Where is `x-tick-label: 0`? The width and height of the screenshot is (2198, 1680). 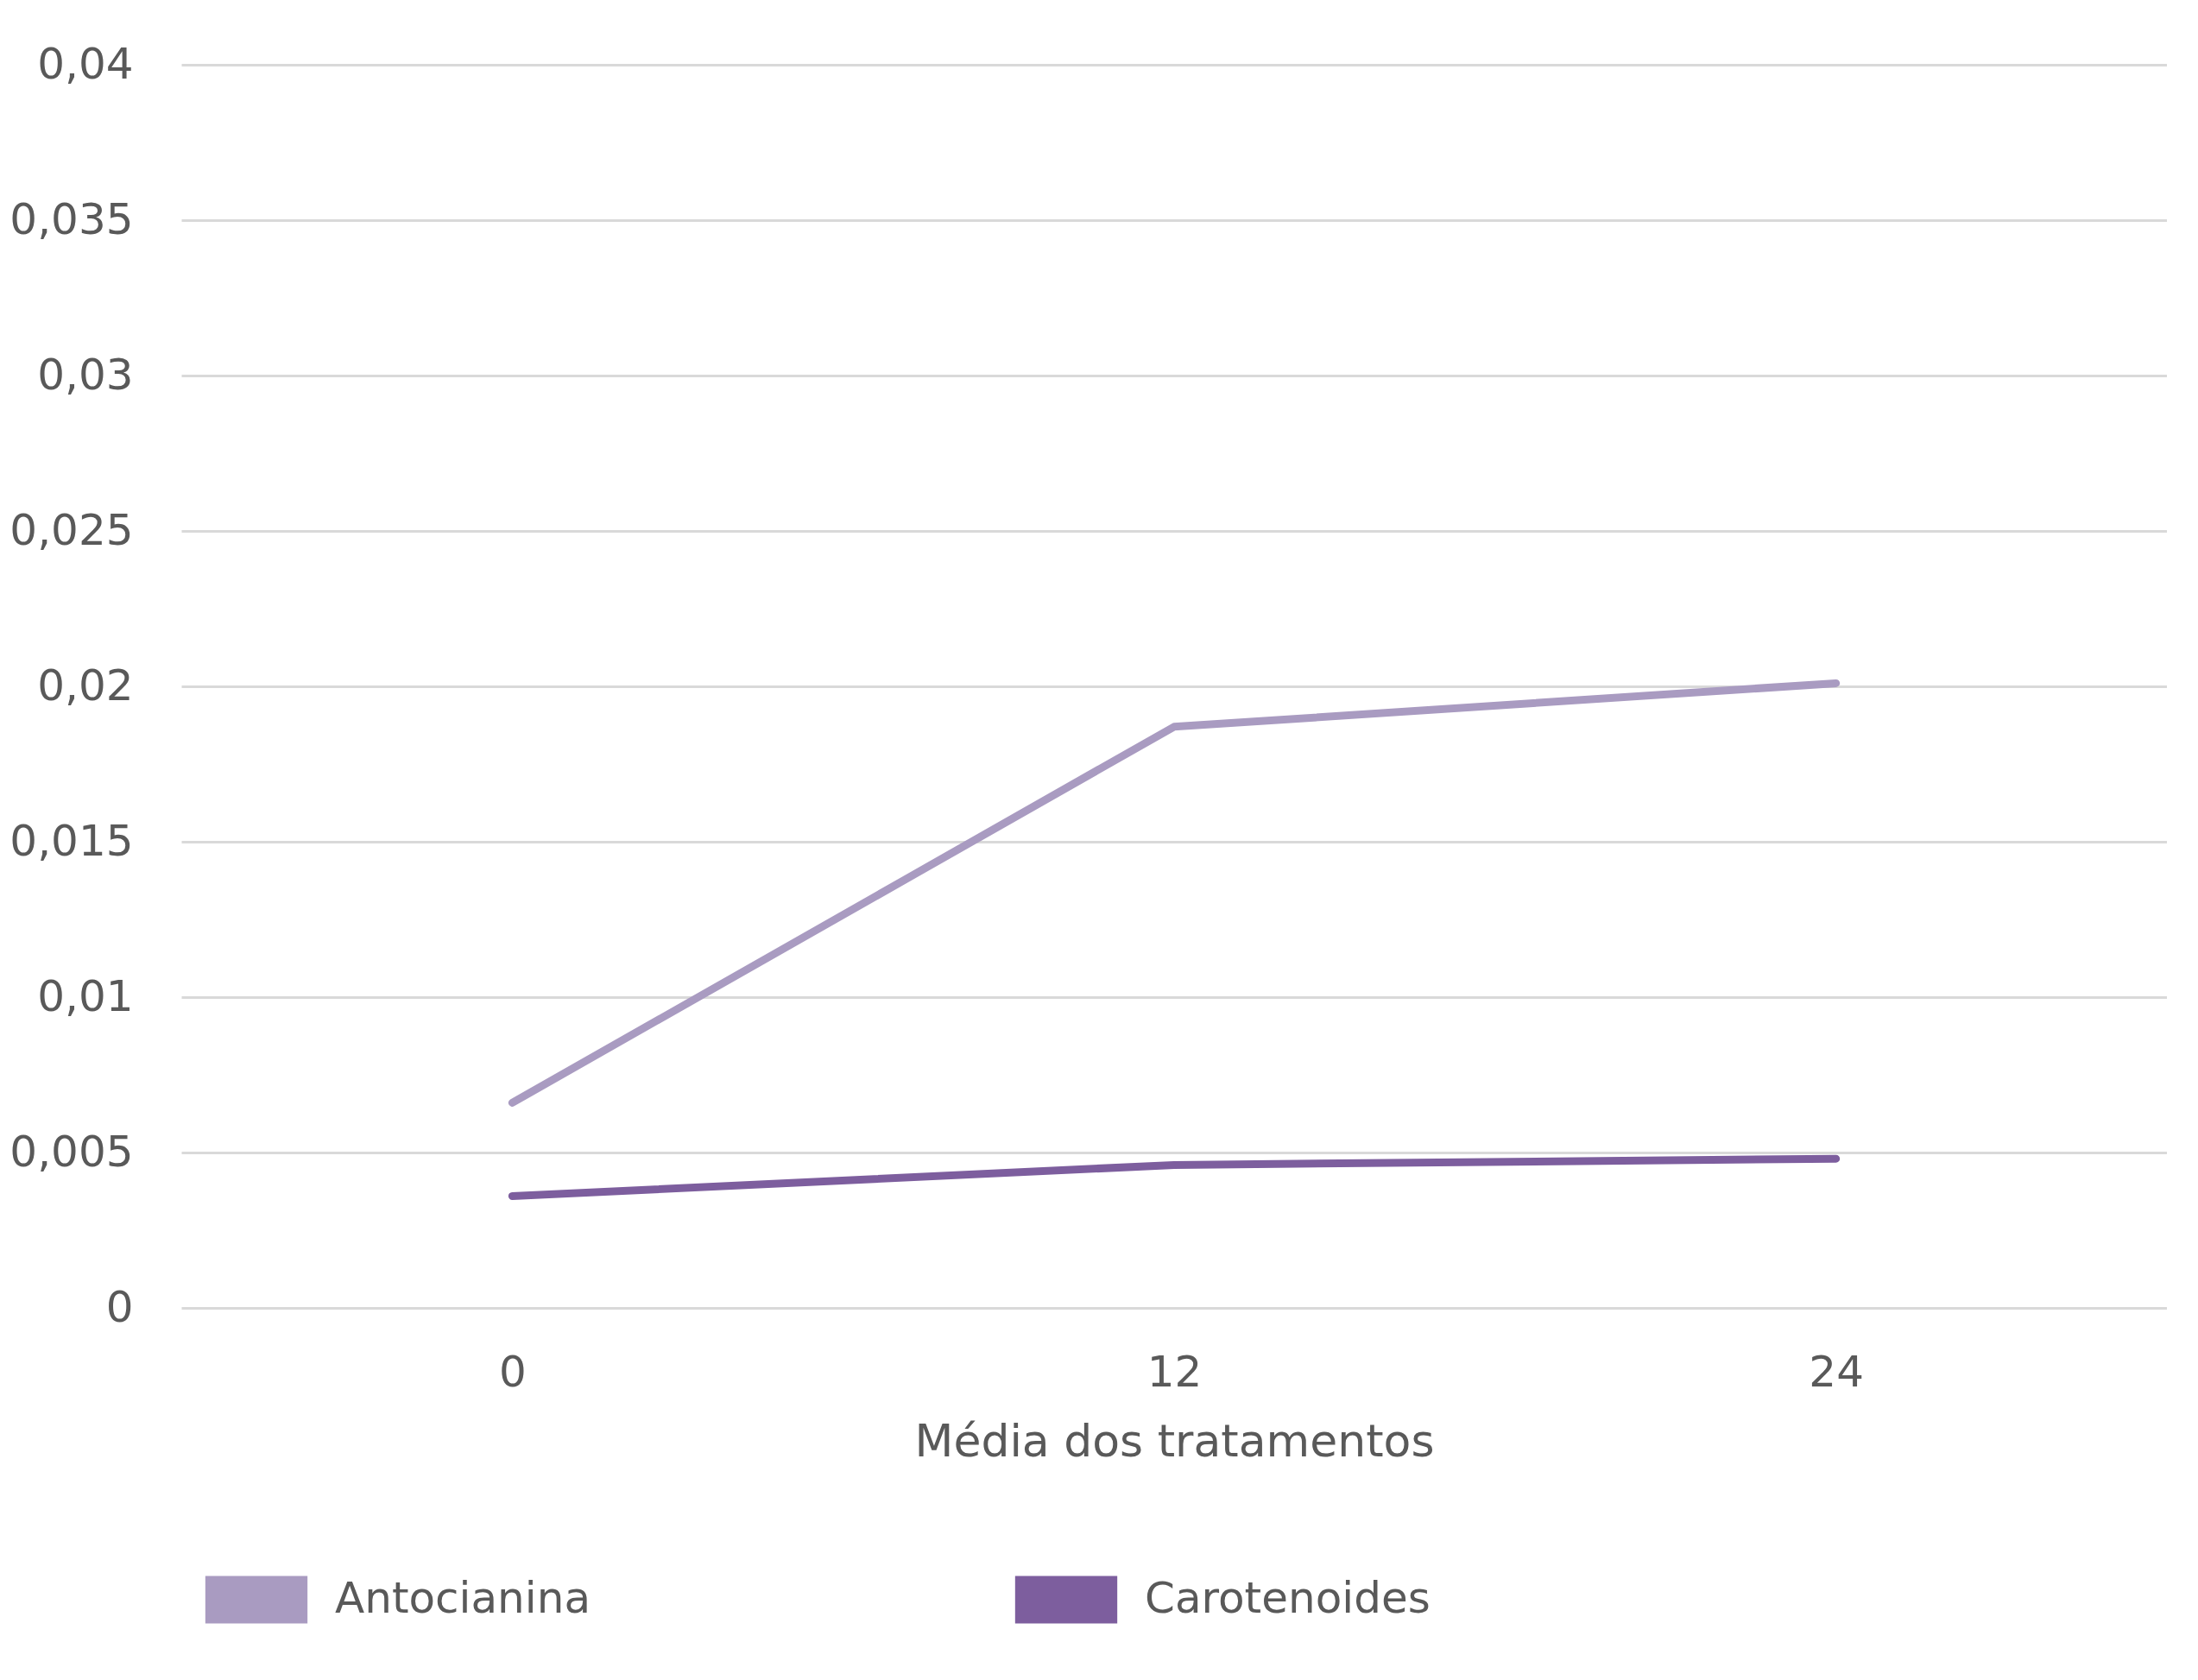
x-tick-label: 0 is located at coordinates (512, 1371).